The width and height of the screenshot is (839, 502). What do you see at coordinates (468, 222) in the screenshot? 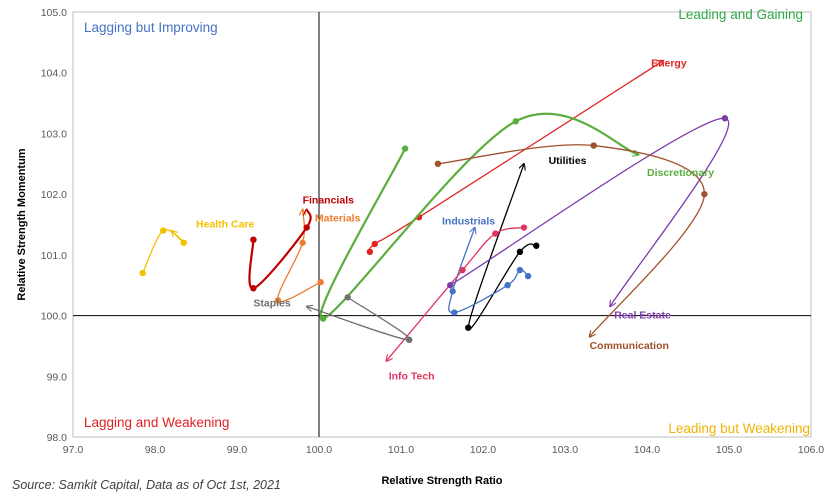
I see `series-label-industrials: Industrials` at bounding box center [468, 222].